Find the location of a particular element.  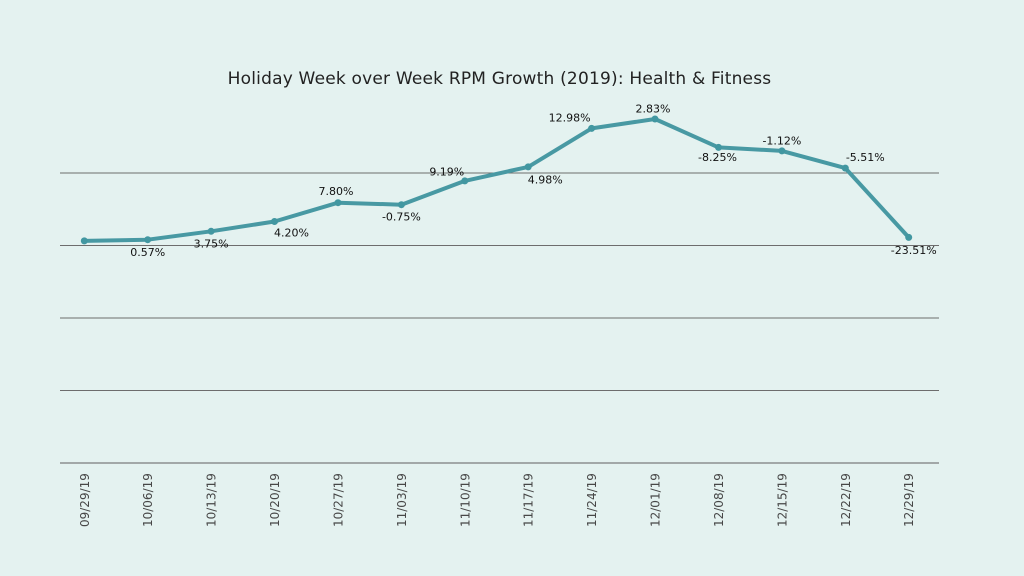

x-tick-label: 10/27/19 is located at coordinates (339, 500).